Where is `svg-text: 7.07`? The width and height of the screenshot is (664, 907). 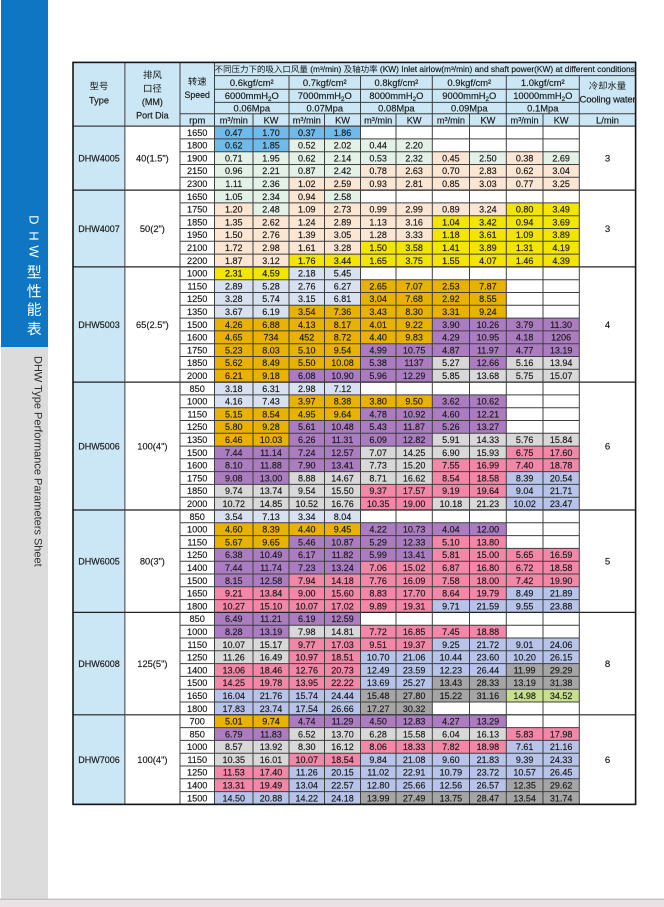 svg-text: 7.07 is located at coordinates (414, 286).